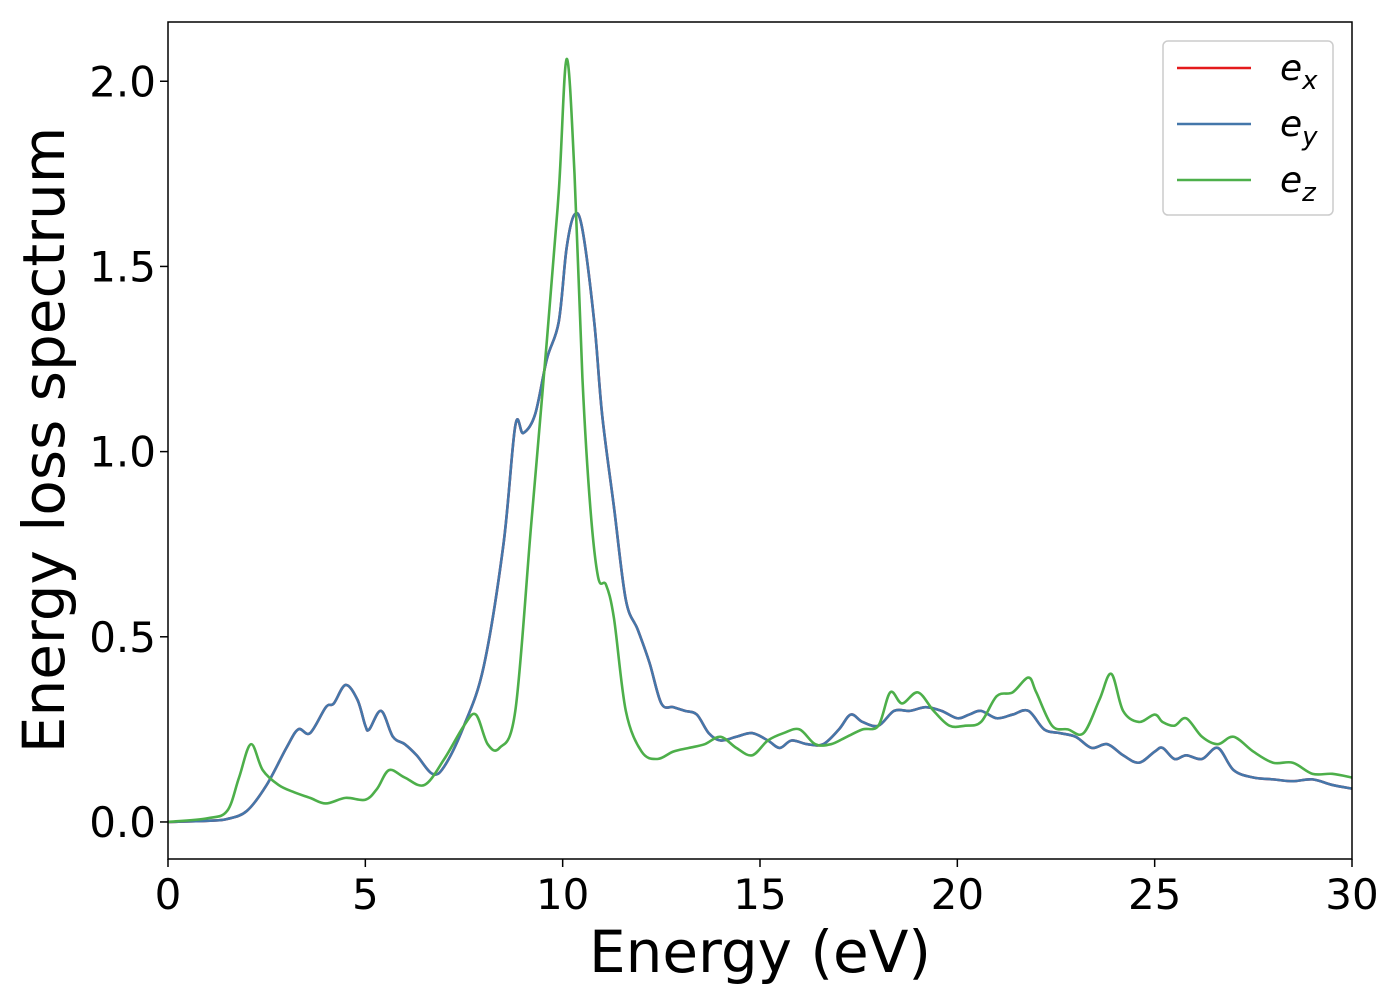 The image size is (1400, 1000). I want to click on x-tick-label: 20, so click(957, 894).